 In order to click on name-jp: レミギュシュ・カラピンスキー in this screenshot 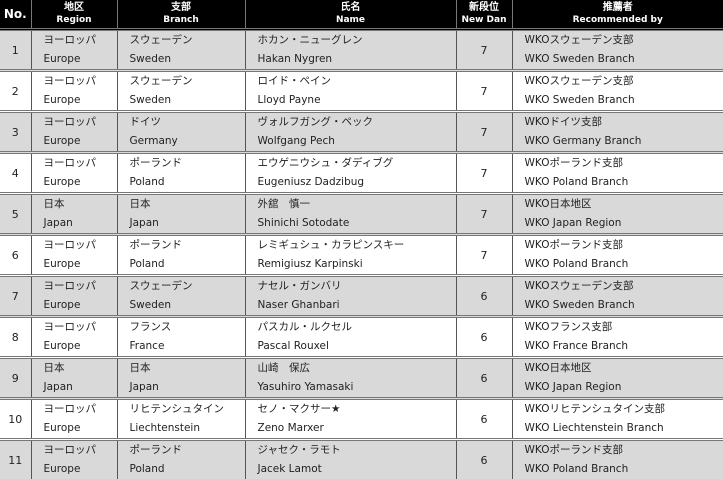, I will do `click(351, 245)`.